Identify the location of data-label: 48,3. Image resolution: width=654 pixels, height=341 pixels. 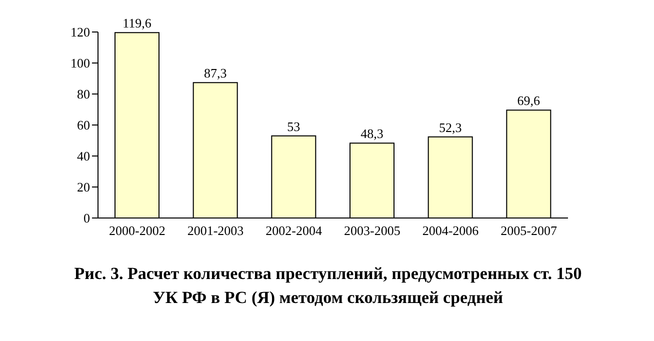
(372, 134).